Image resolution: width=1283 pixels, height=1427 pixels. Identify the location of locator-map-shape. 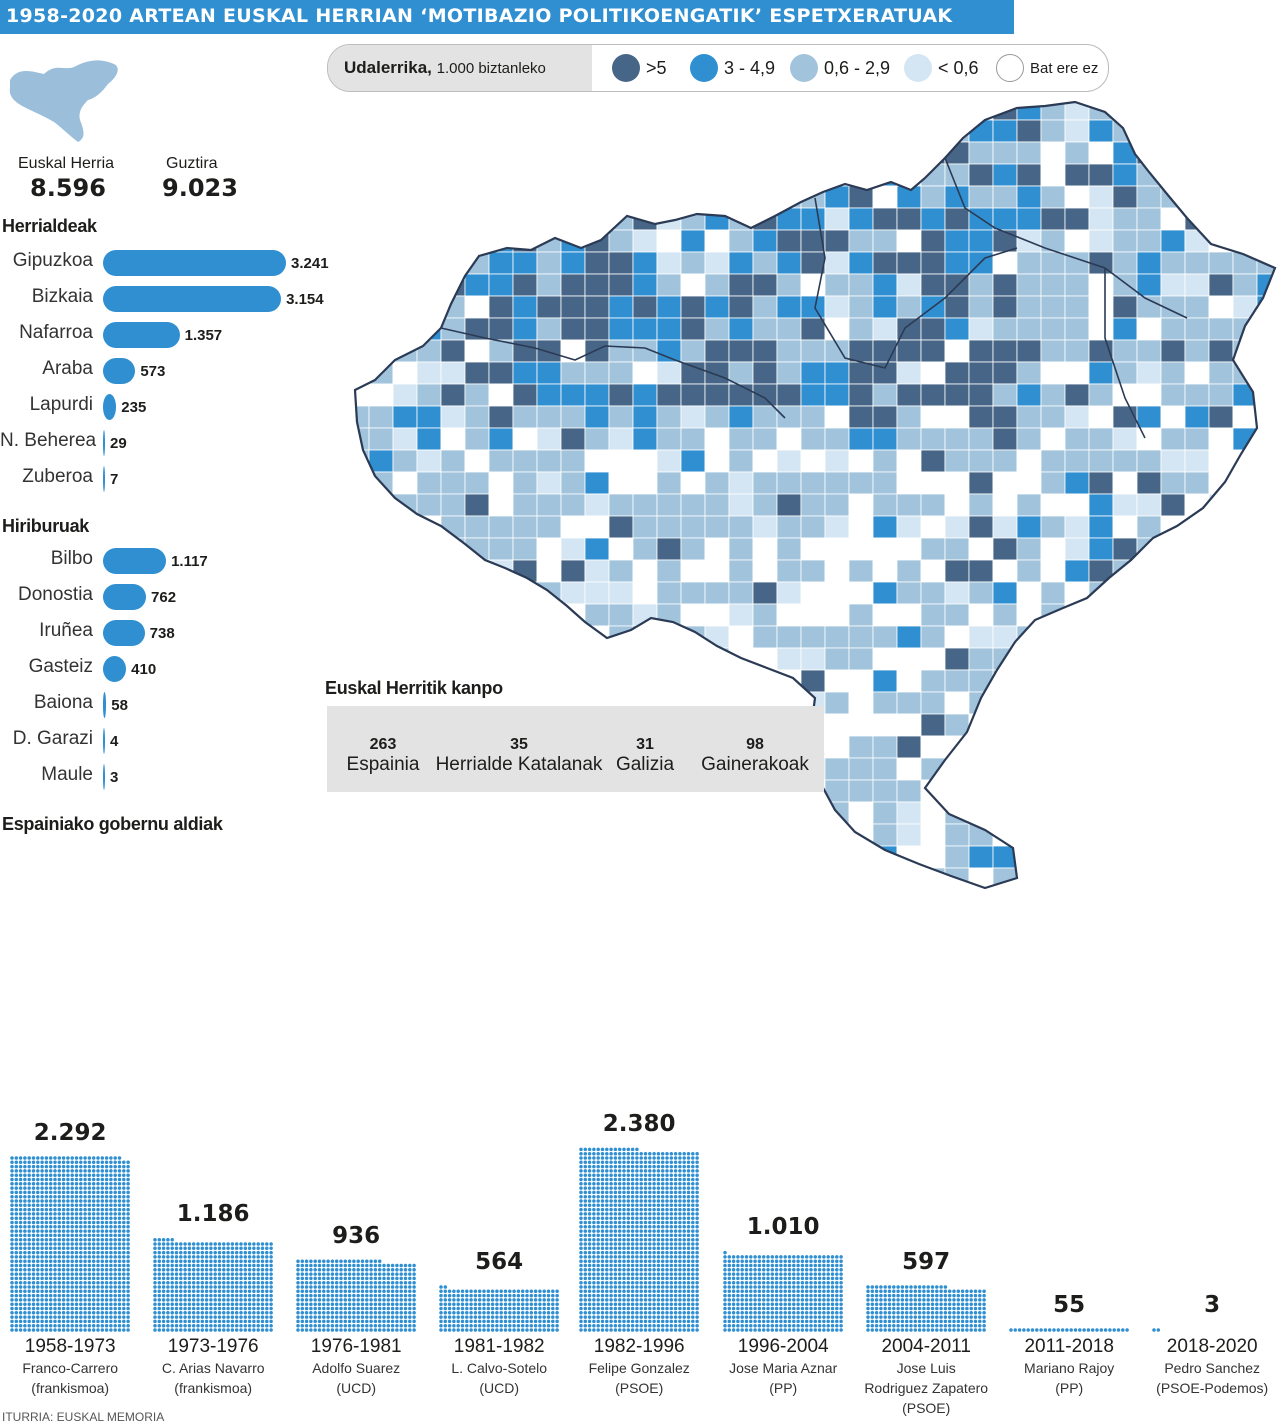
(63, 101).